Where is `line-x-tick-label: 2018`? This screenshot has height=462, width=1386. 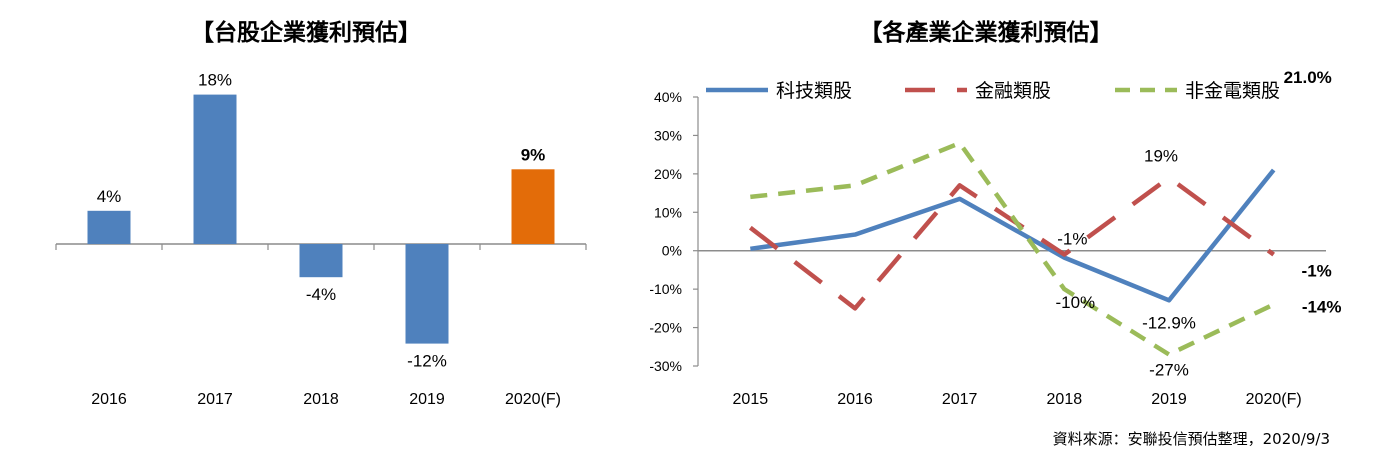
line-x-tick-label: 2018 is located at coordinates (1065, 399).